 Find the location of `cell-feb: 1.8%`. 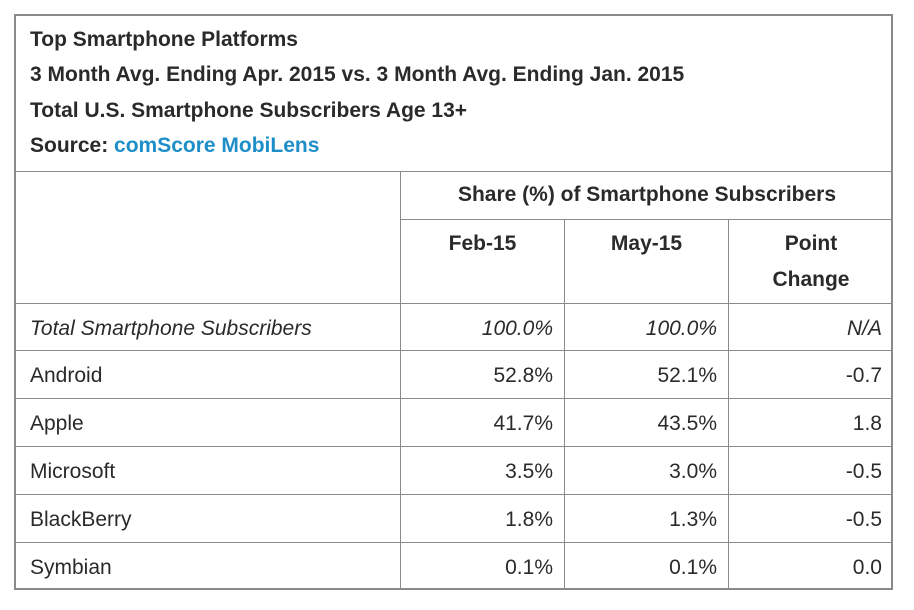

cell-feb: 1.8% is located at coordinates (529, 519).